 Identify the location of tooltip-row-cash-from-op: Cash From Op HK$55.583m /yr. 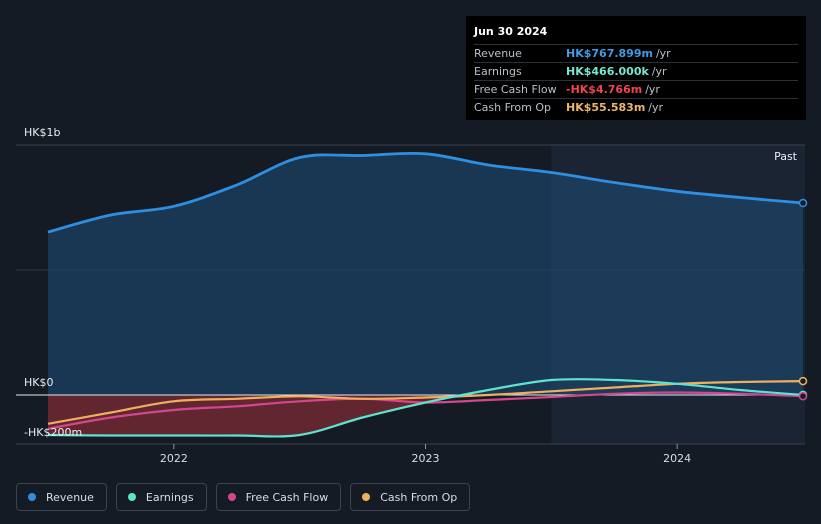
(636, 107).